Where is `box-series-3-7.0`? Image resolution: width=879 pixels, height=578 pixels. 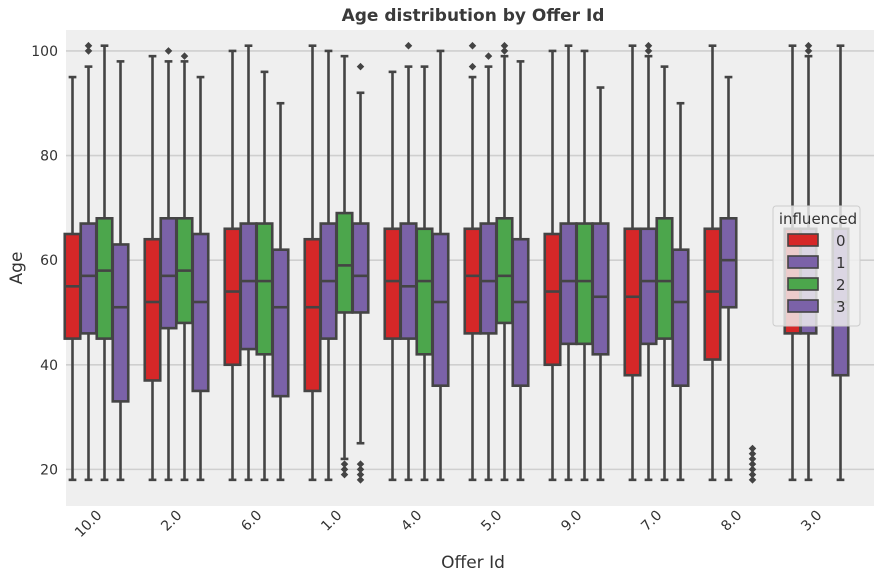
box-series-3-7.0 is located at coordinates (680, 291).